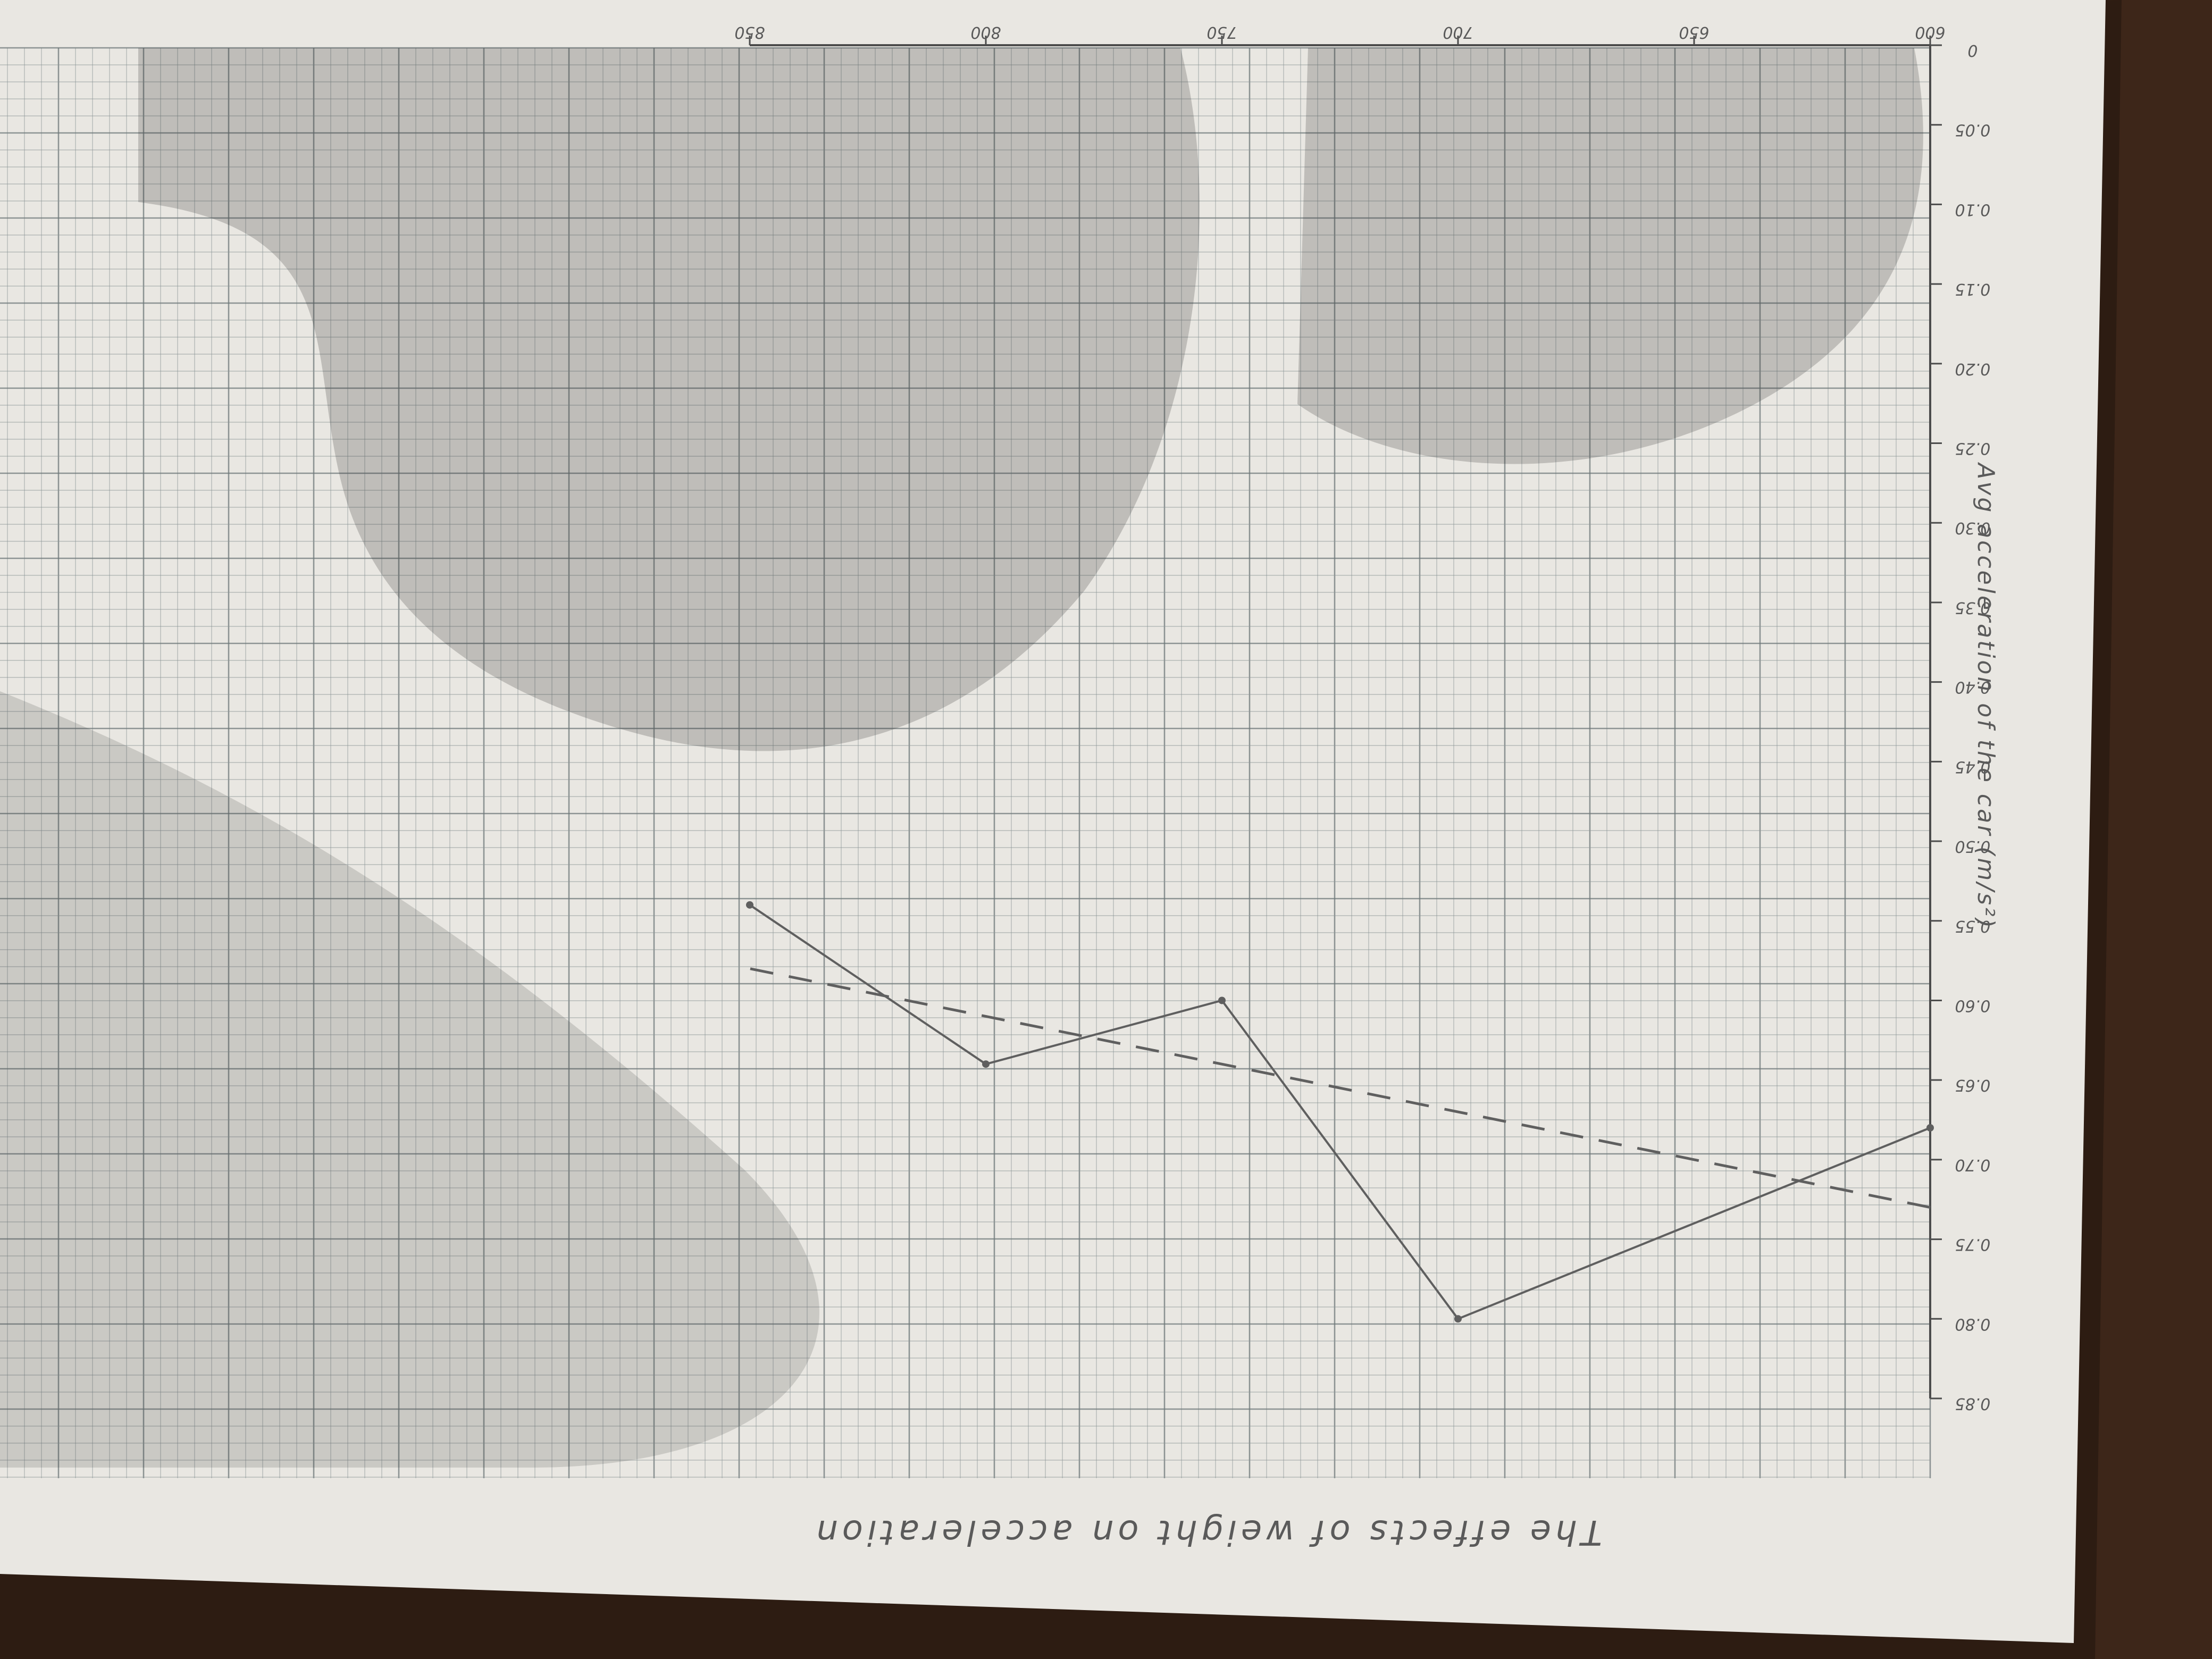 This screenshot has height=1659, width=2212. What do you see at coordinates (1973, 1164) in the screenshot?
I see `y-tick-label: 0.70` at bounding box center [1973, 1164].